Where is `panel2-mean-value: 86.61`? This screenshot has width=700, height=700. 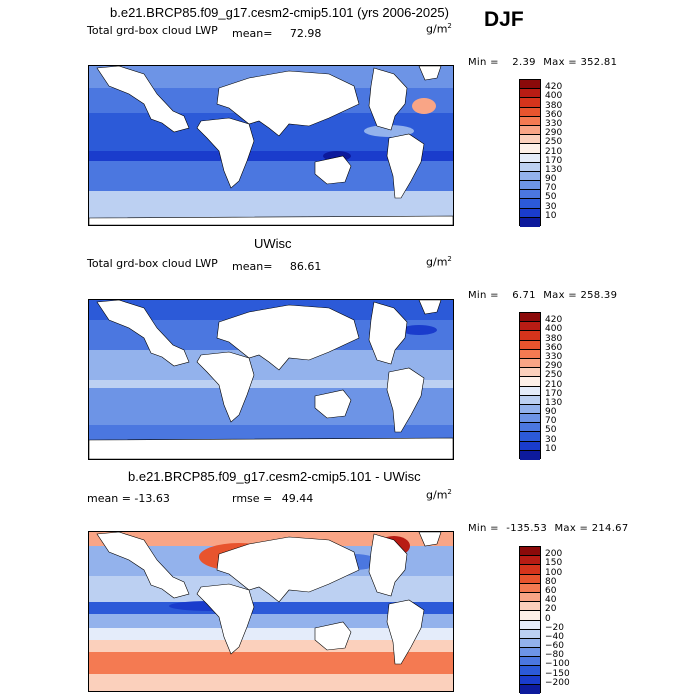
panel2-mean-value: 86.61 is located at coordinates (305, 266).